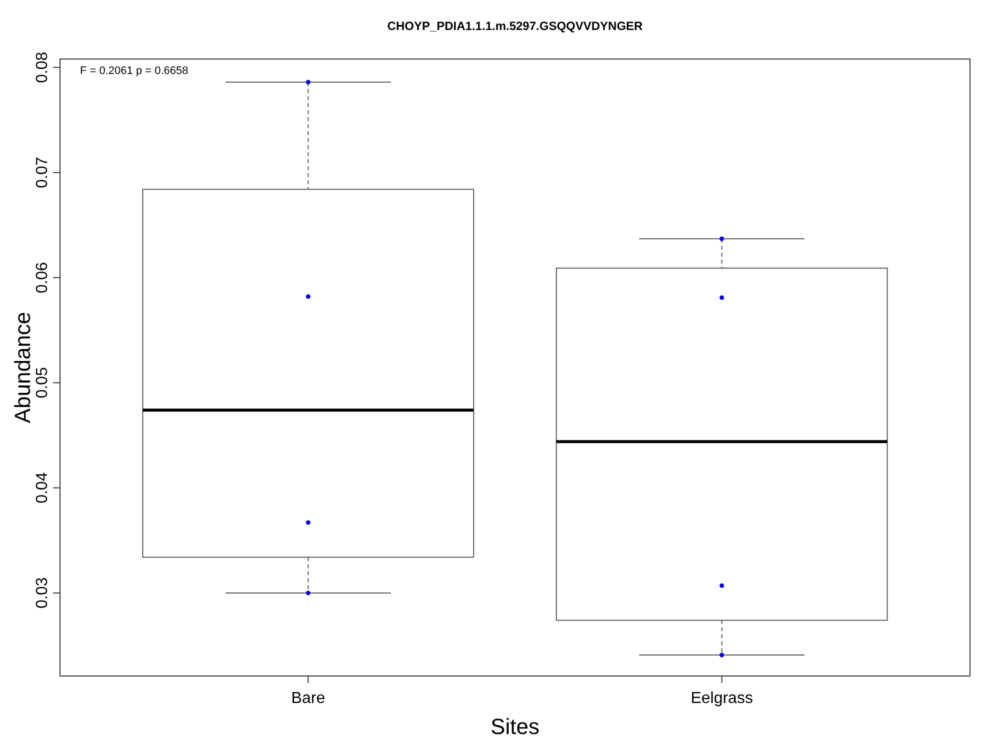 The width and height of the screenshot is (1000, 750). Describe the element at coordinates (42, 382) in the screenshot. I see `y-tick-label: 0.05` at that location.